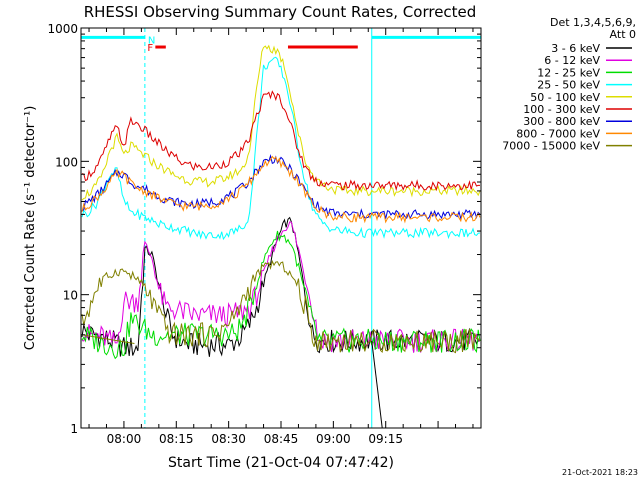 This screenshot has width=640, height=480. I want to click on series-line-300-800-kev, so click(281, 187).